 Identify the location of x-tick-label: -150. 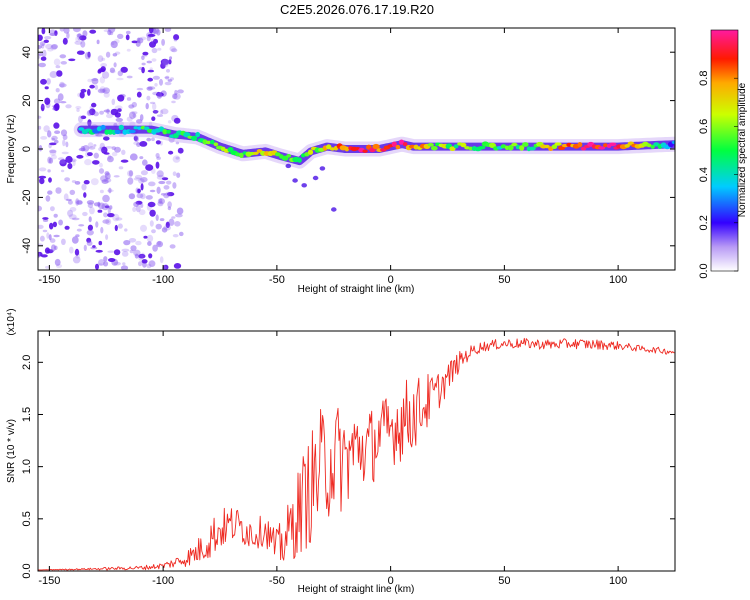
(49, 581).